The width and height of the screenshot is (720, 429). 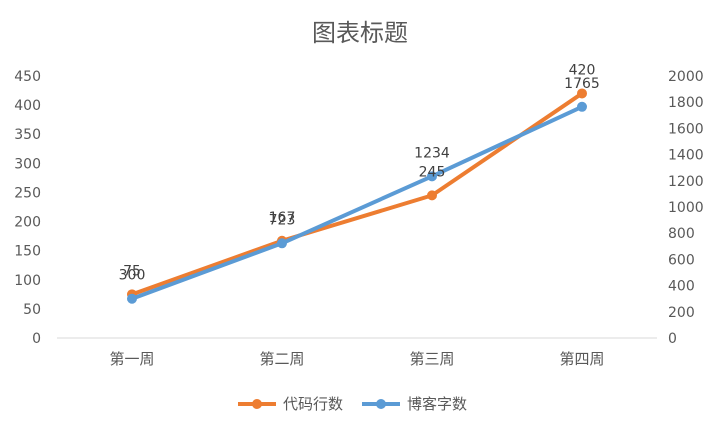 I want to click on left-tick-label: 0, so click(x=36, y=339).